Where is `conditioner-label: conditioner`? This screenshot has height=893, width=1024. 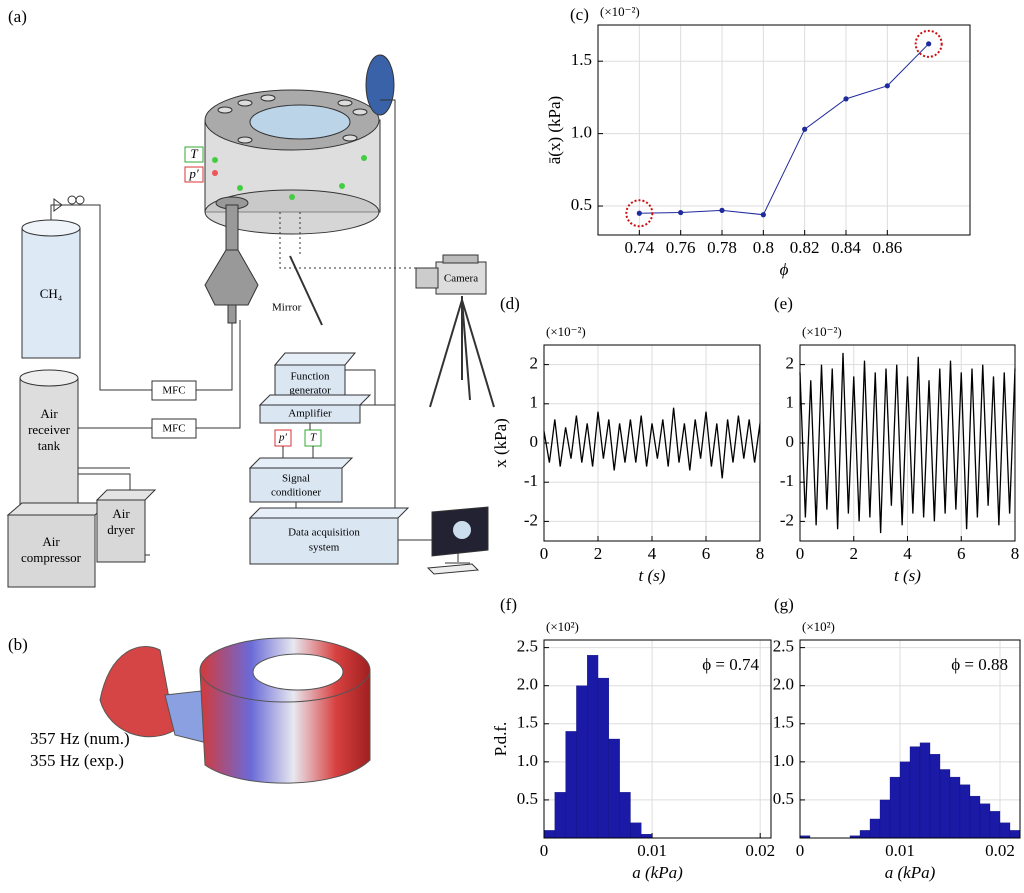 conditioner-label: conditioner is located at coordinates (296, 493).